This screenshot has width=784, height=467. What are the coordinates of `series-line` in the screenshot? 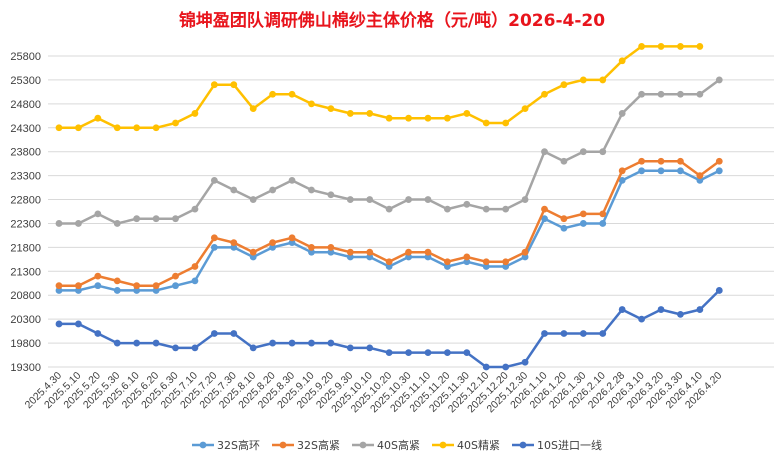 It's located at (379, 87).